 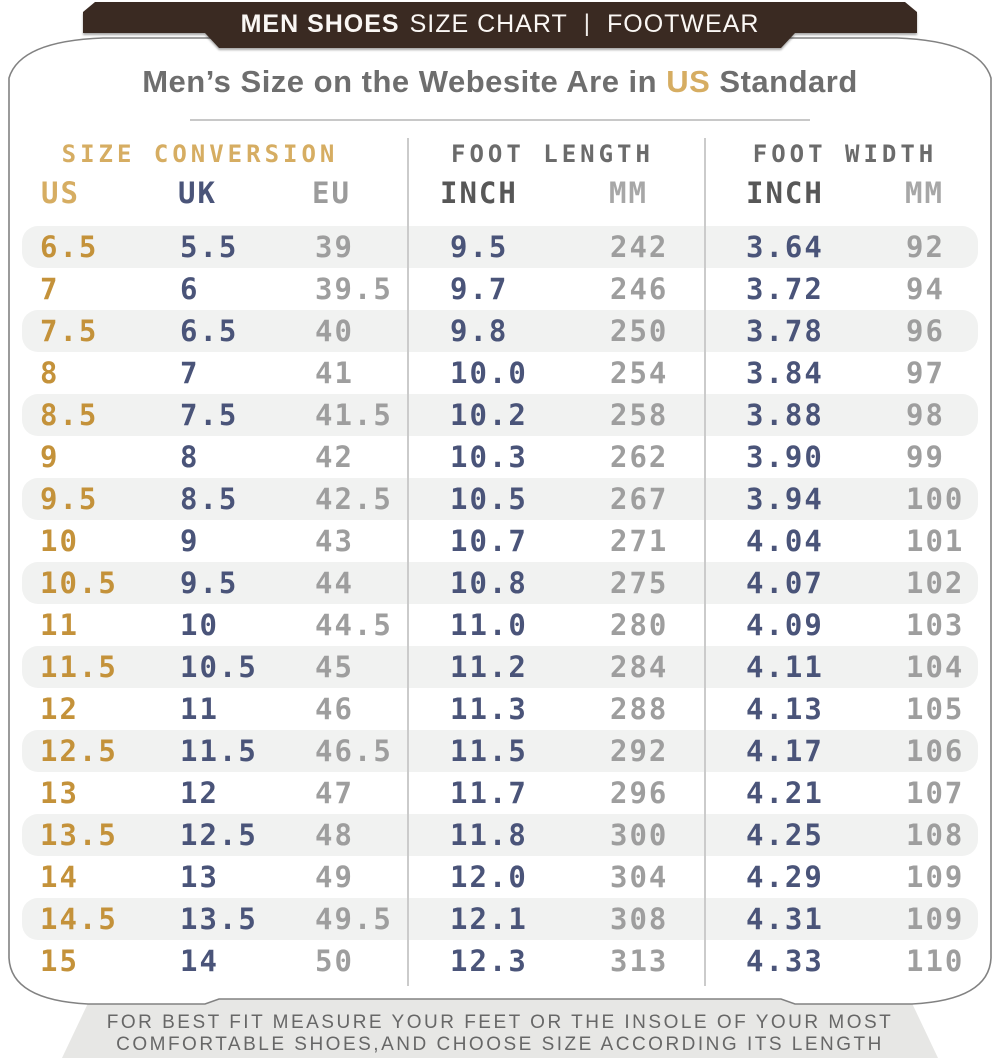 I want to click on table-row: 8.5 7.5 41.5 10.2 258 3.88 98, so click(x=500, y=415).